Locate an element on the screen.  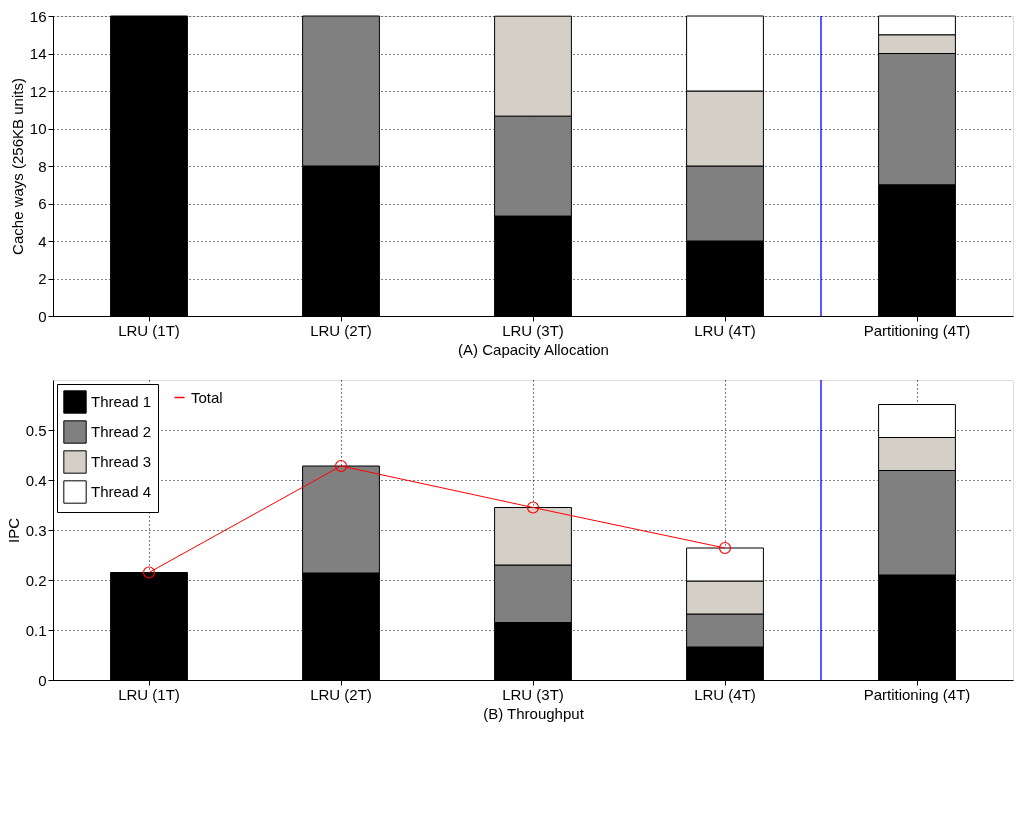
y-tick-label: 16 is located at coordinates (38, 16).